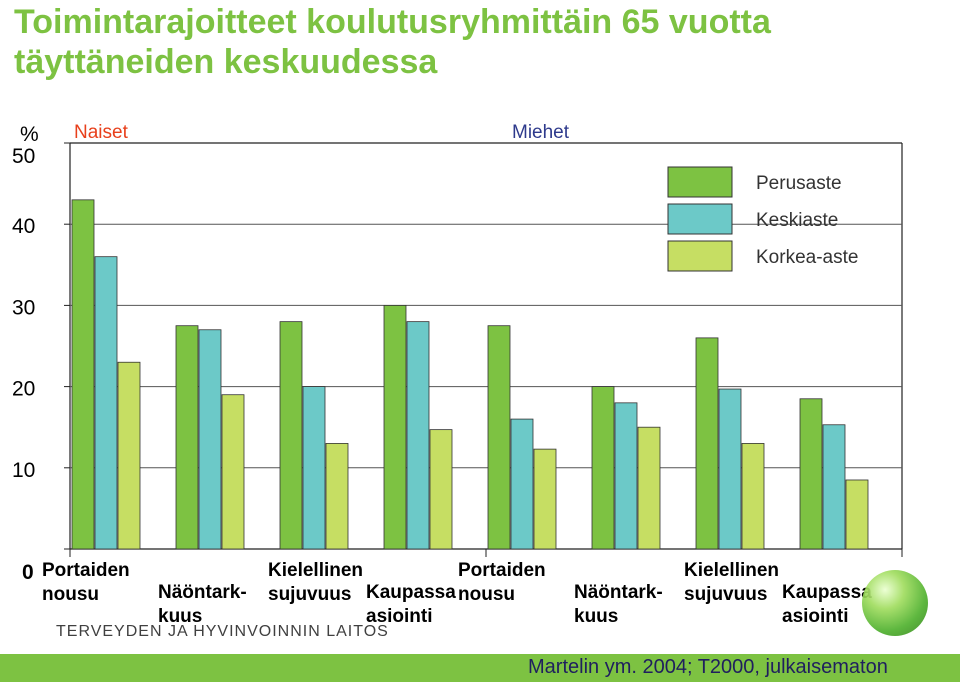 This screenshot has height=682, width=960. Describe the element at coordinates (797, 220) in the screenshot. I see `legend-entry: Keskiaste` at that location.